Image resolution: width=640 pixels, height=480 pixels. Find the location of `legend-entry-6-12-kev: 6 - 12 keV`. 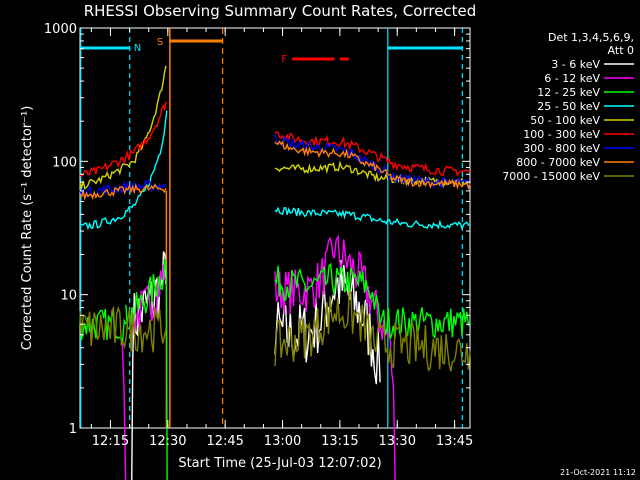

legend-entry-6-12-kev: 6 - 12 keV is located at coordinates (589, 78).